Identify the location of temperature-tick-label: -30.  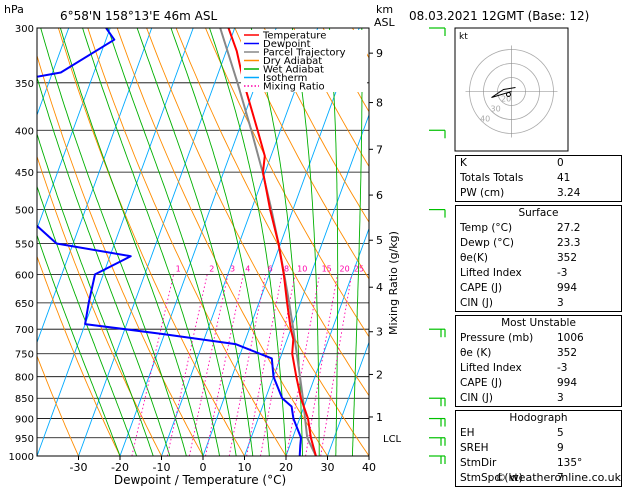
(79, 467).